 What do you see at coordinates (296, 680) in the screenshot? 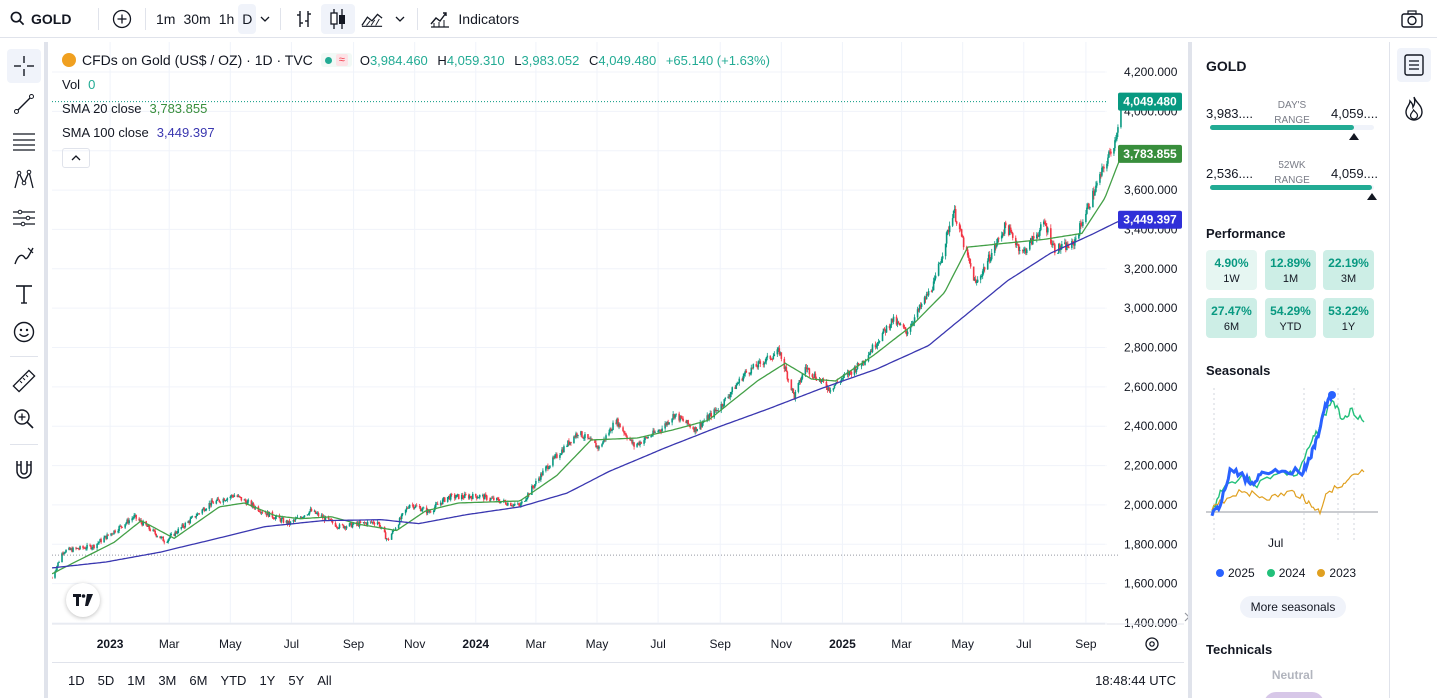
I see `range-5y-button: 5Y` at bounding box center [296, 680].